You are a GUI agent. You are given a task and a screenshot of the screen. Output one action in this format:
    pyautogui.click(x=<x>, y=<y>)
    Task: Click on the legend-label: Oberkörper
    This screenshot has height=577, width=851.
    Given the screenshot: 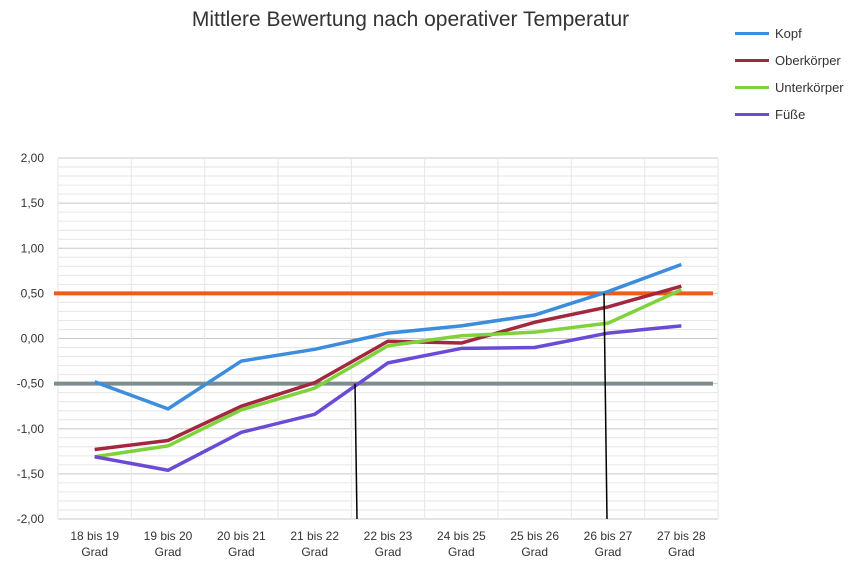 What is the action you would take?
    pyautogui.click(x=808, y=60)
    